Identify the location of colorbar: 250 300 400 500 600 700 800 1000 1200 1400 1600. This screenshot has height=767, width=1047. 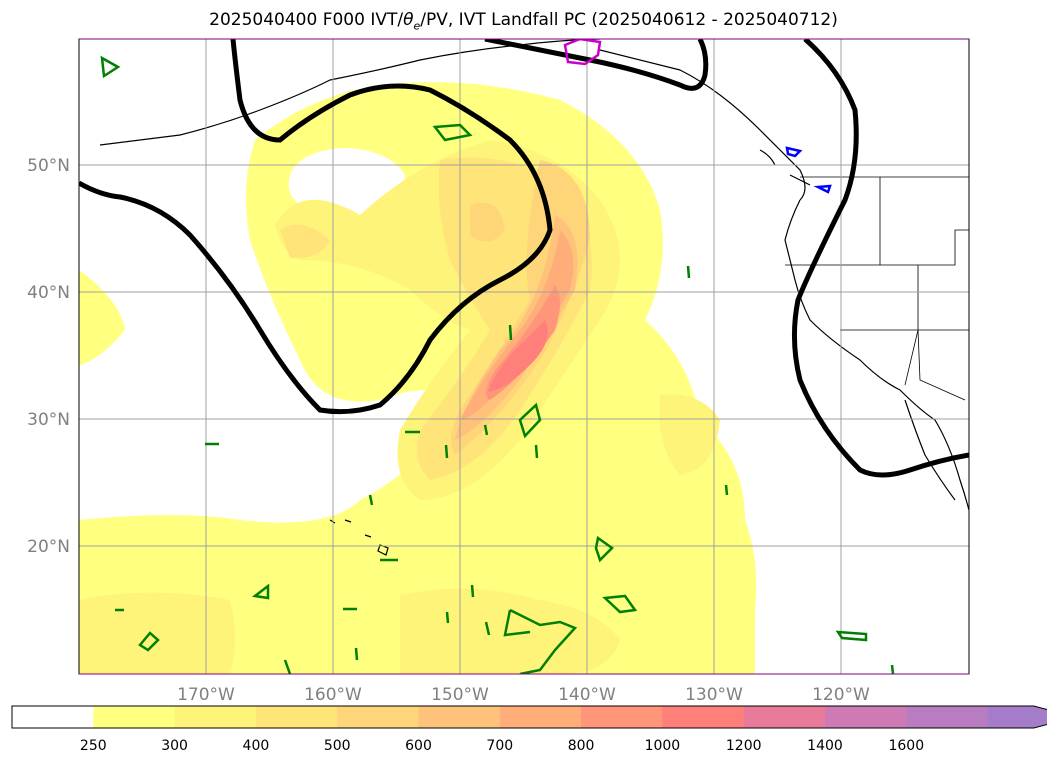
(529, 729).